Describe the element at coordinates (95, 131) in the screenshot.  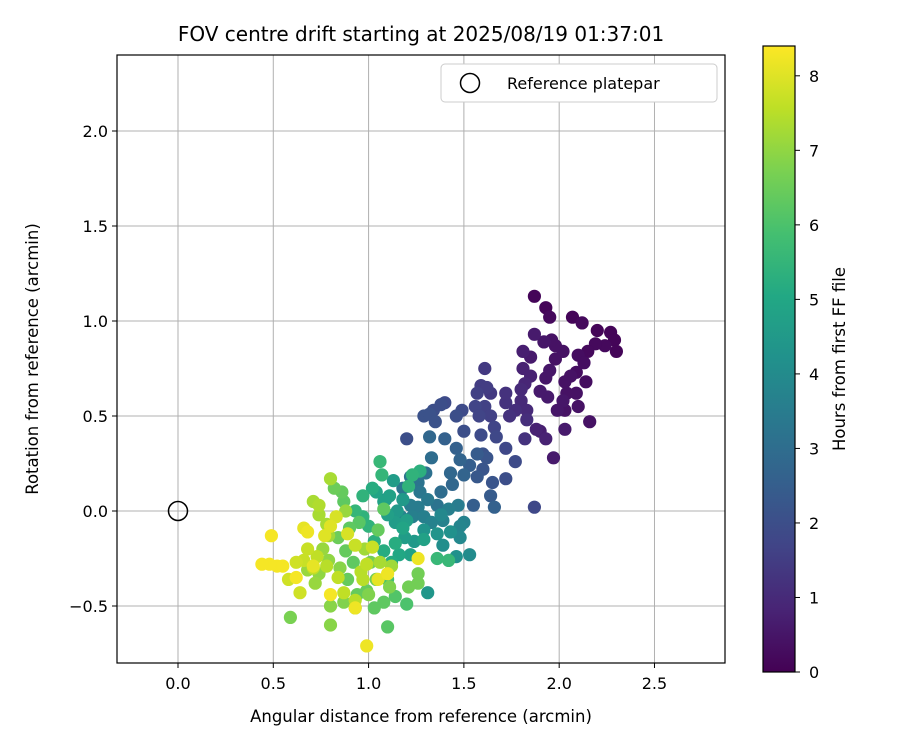
I see `y-tick-label: 2.0` at that location.